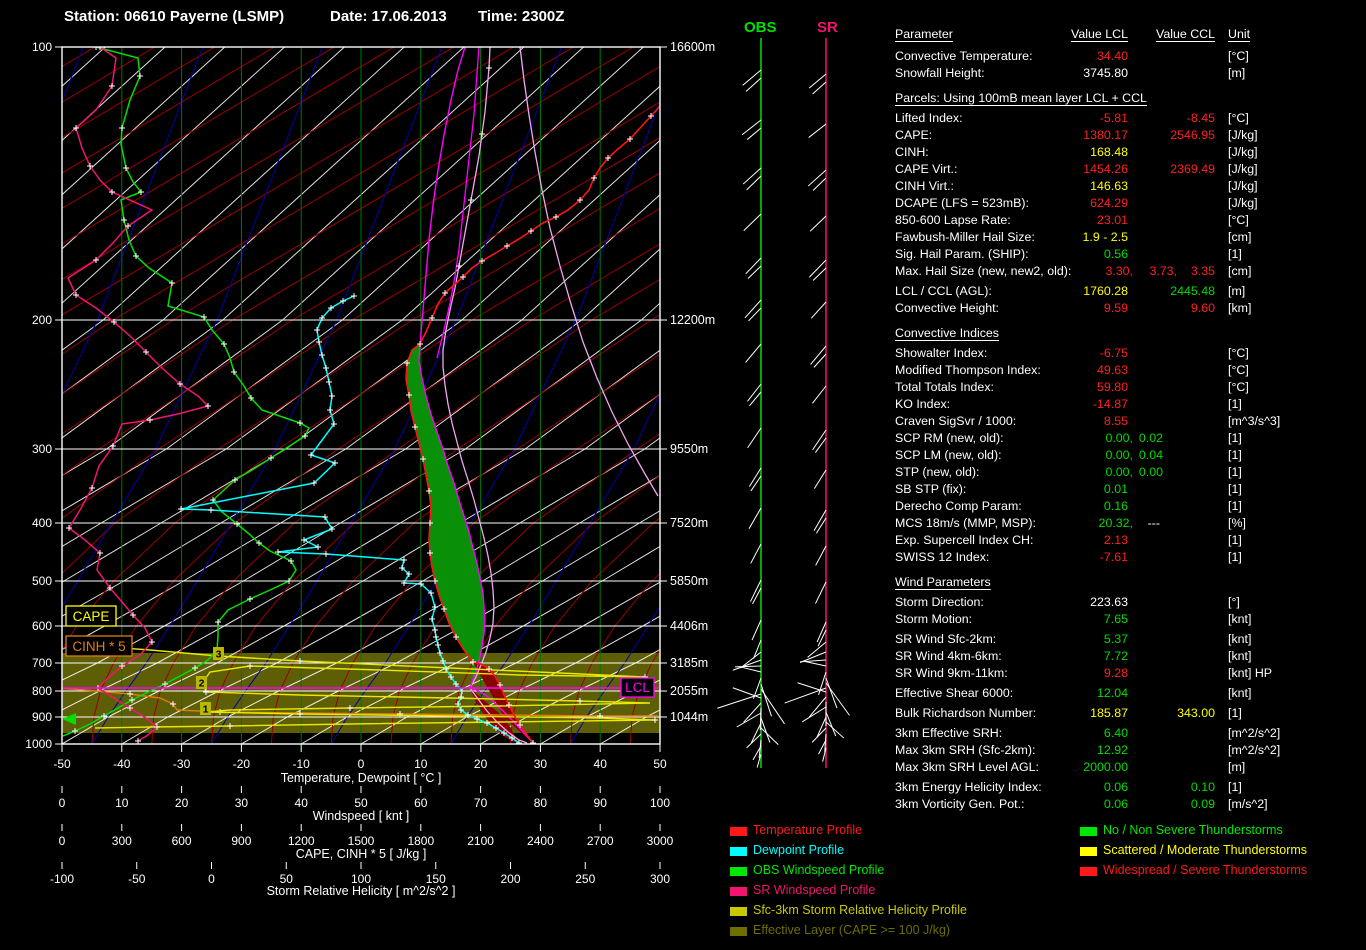  Describe the element at coordinates (946, 639) in the screenshot. I see `row-label: SR Wind Sfc-2km:` at that location.